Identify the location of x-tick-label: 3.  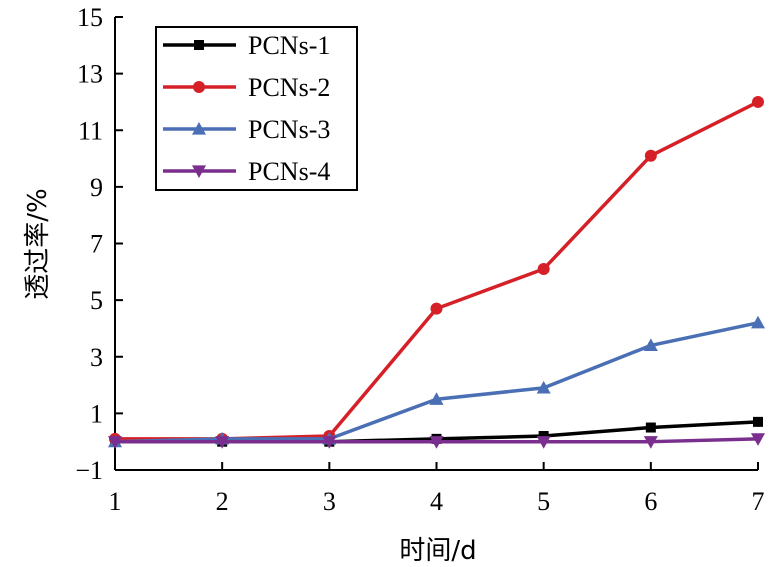
(329, 501).